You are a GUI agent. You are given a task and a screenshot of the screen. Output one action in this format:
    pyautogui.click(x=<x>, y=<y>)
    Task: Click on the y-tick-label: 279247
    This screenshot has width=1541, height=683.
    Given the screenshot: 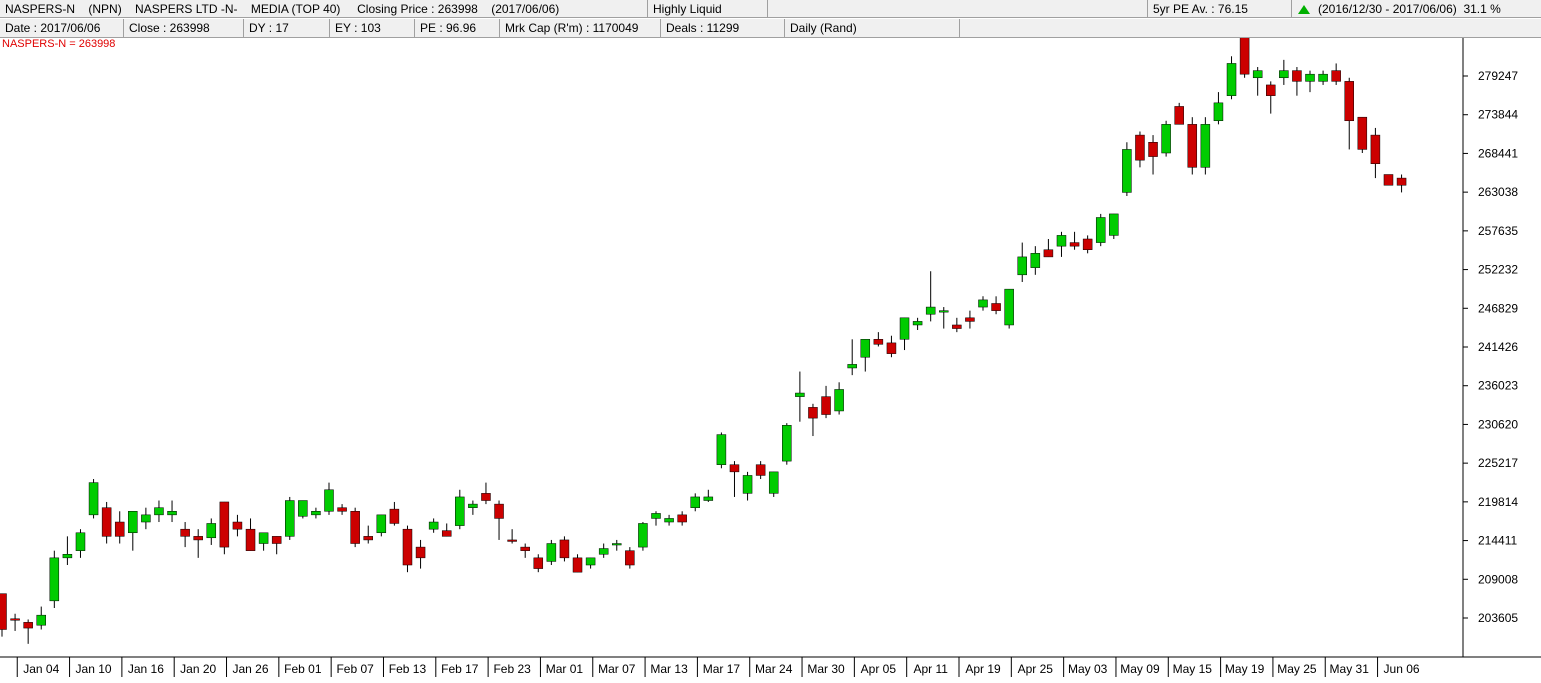 What is the action you would take?
    pyautogui.click(x=1498, y=76)
    